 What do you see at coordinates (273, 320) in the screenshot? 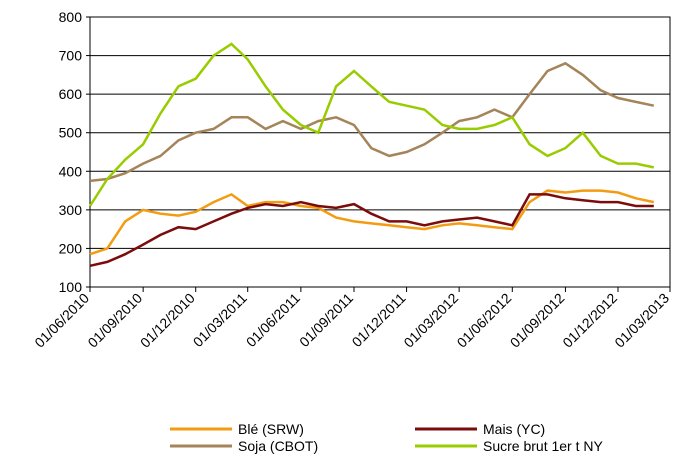
I see `x-tick-label: 01/06/2011` at bounding box center [273, 320].